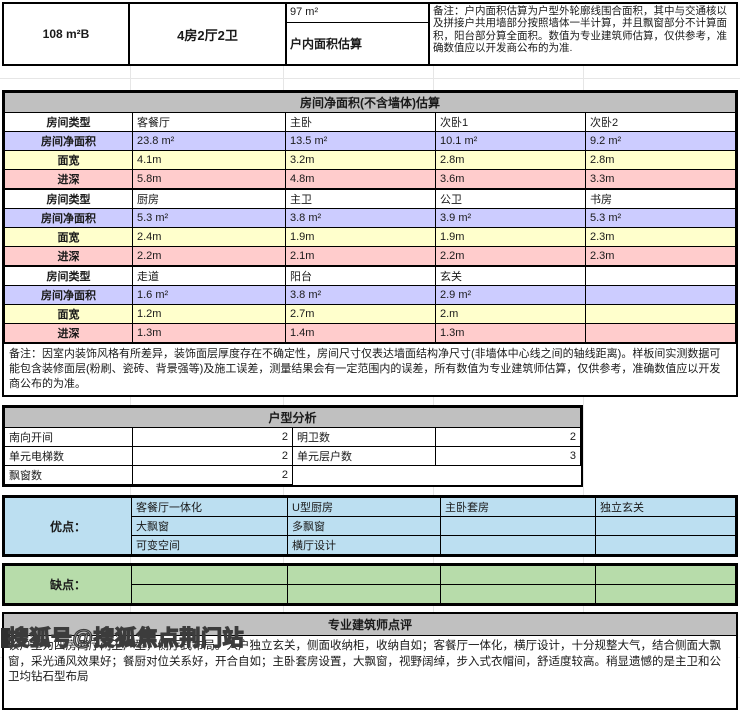 The image size is (740, 710). Describe the element at coordinates (125, 638) in the screenshot. I see `watermark-text: 搜狐号@搜狐焦点荆门站` at that location.